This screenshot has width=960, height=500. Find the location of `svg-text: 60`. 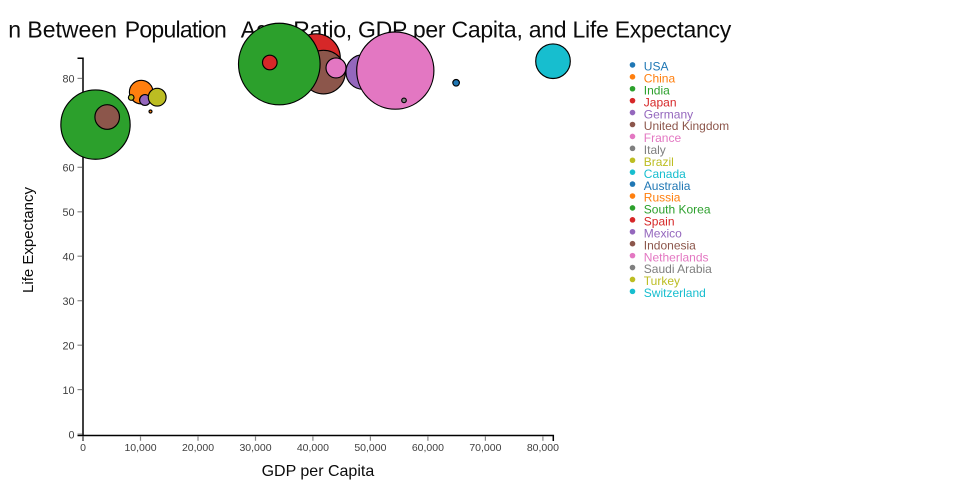

svg-text: 60 is located at coordinates (68, 168).